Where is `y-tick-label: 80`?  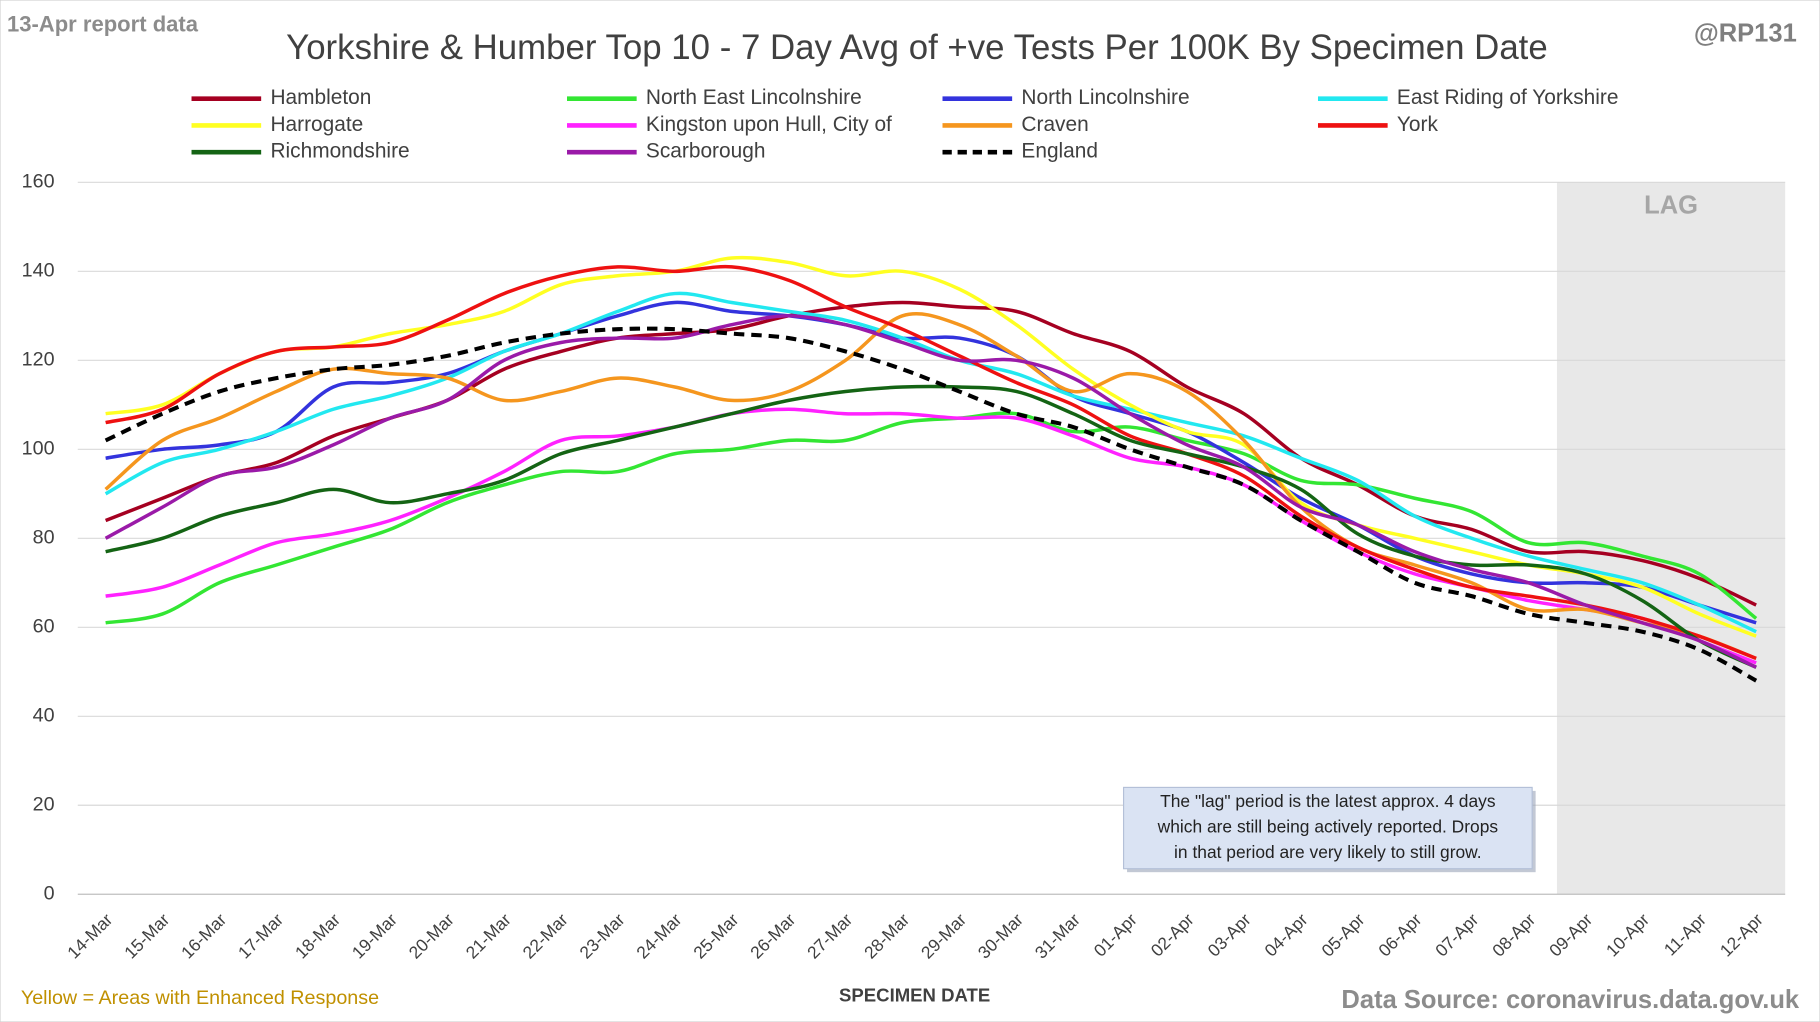
y-tick-label: 80 is located at coordinates (44, 538).